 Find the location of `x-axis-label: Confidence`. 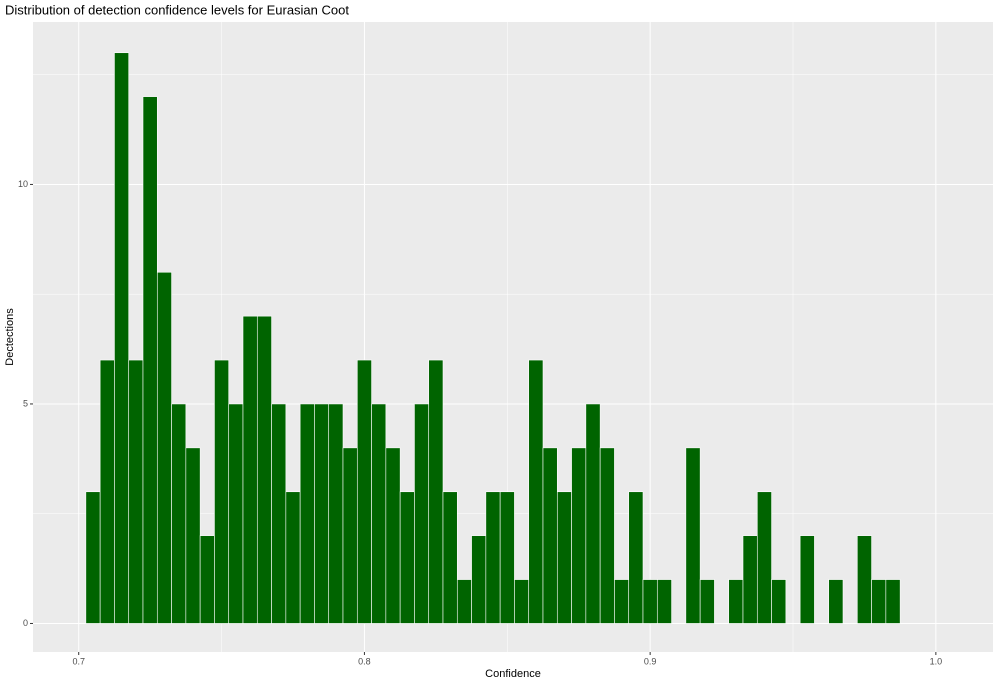

x-axis-label: Confidence is located at coordinates (513, 674).